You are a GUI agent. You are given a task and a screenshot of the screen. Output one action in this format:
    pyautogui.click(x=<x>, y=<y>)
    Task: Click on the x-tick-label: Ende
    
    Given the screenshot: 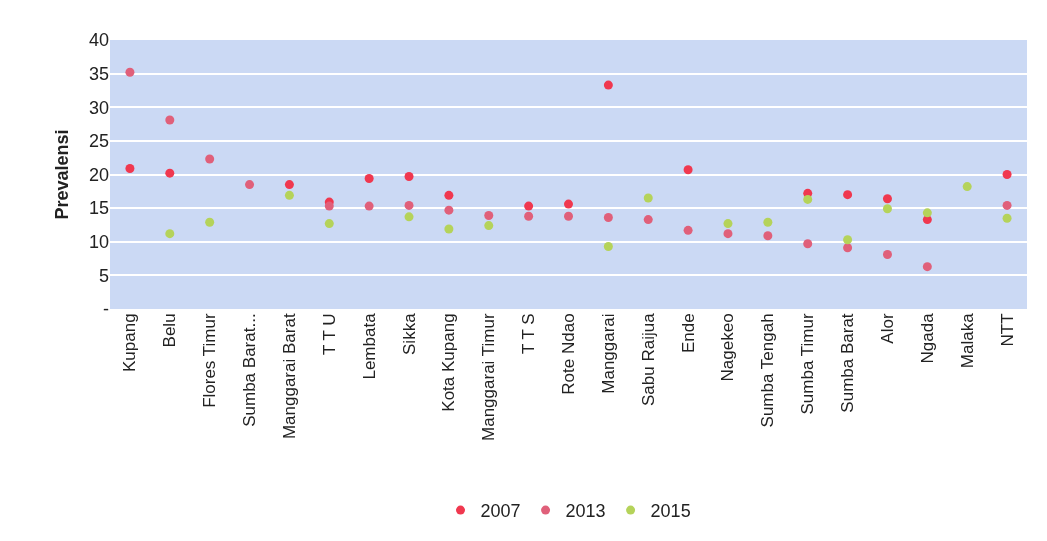 What is the action you would take?
    pyautogui.click(x=688, y=333)
    